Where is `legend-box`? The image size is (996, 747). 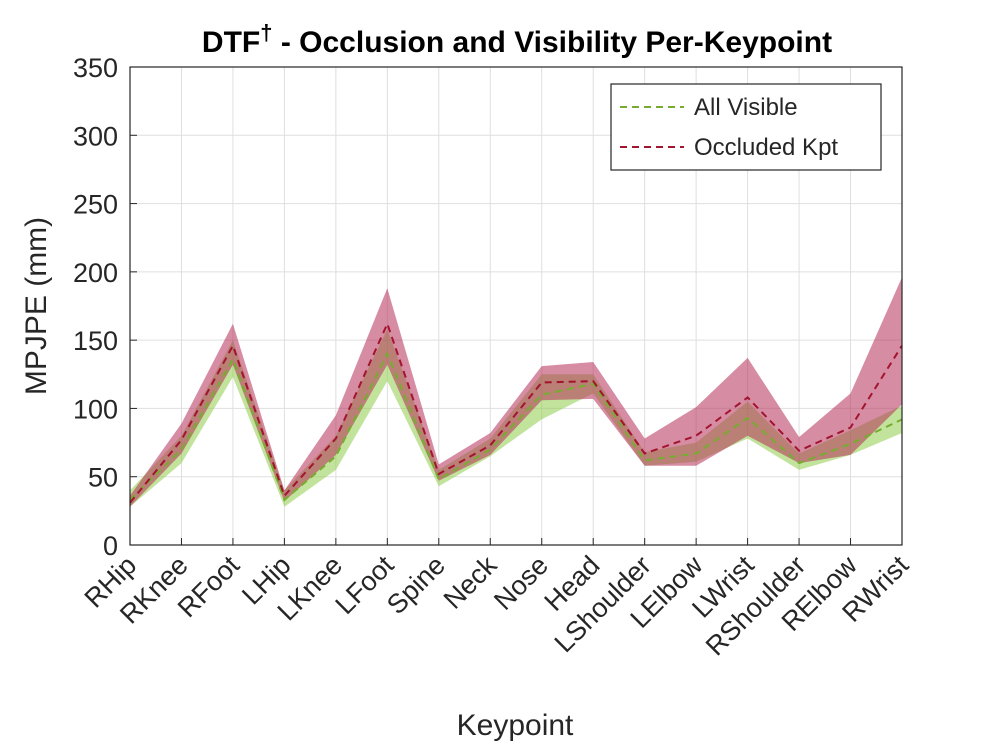
legend-box is located at coordinates (746, 127).